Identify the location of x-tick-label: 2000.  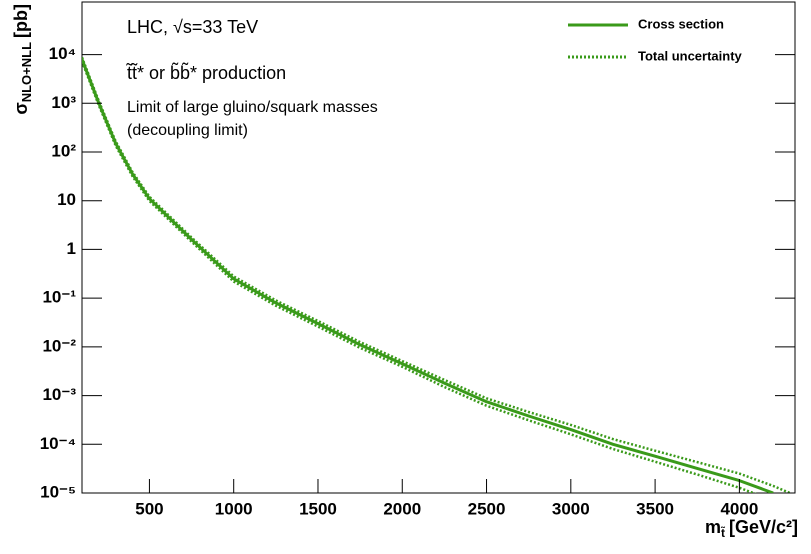
(402, 508).